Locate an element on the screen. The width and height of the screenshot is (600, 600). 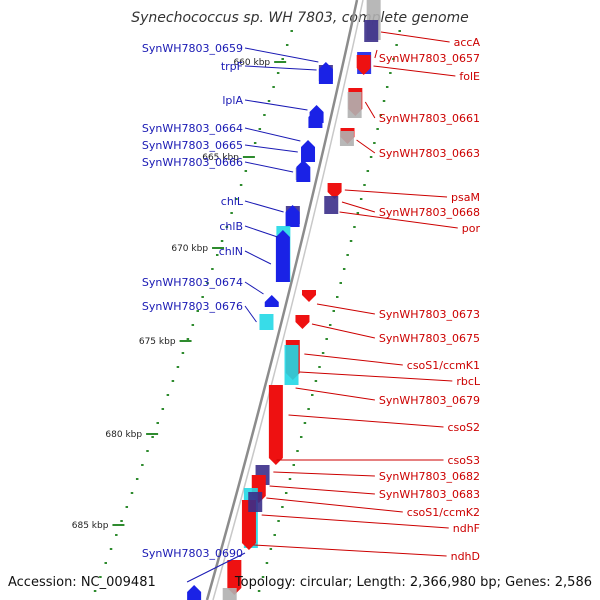
gene-label-reverse: SynWH7803_0674 is located at coordinates (192, 282).